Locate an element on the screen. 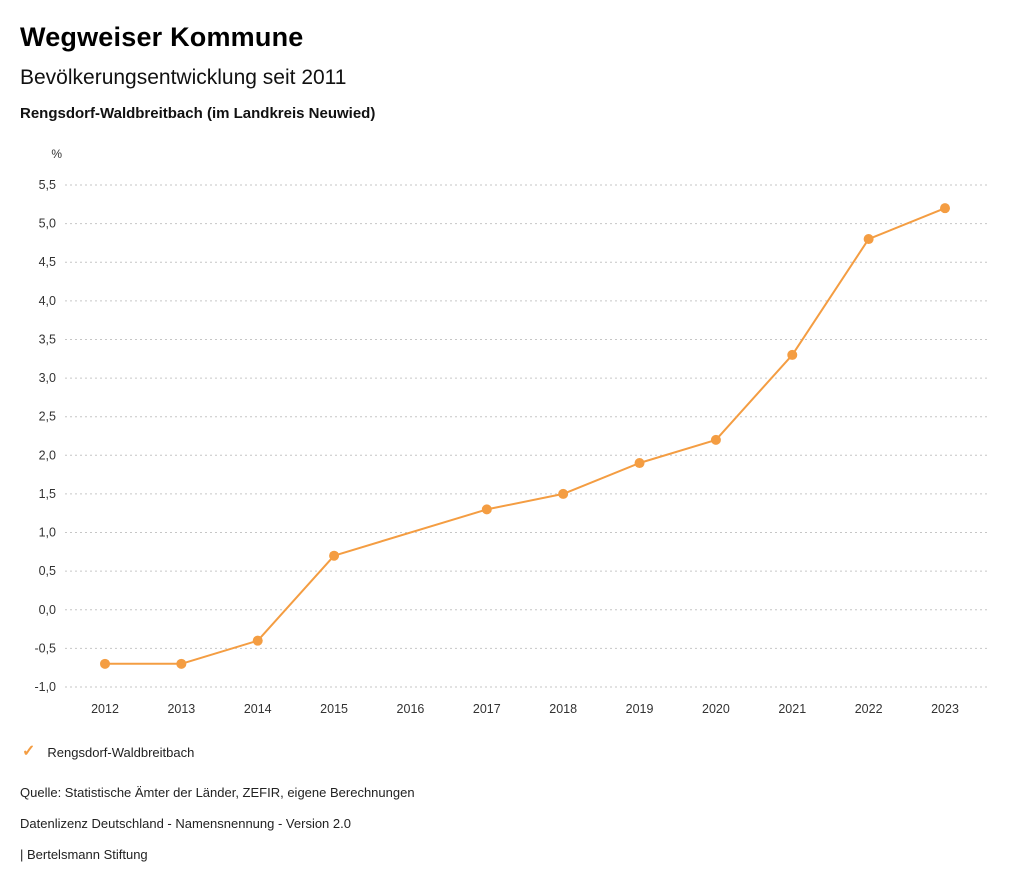 The width and height of the screenshot is (1024, 888). x-tick-label: 2020 is located at coordinates (716, 709).